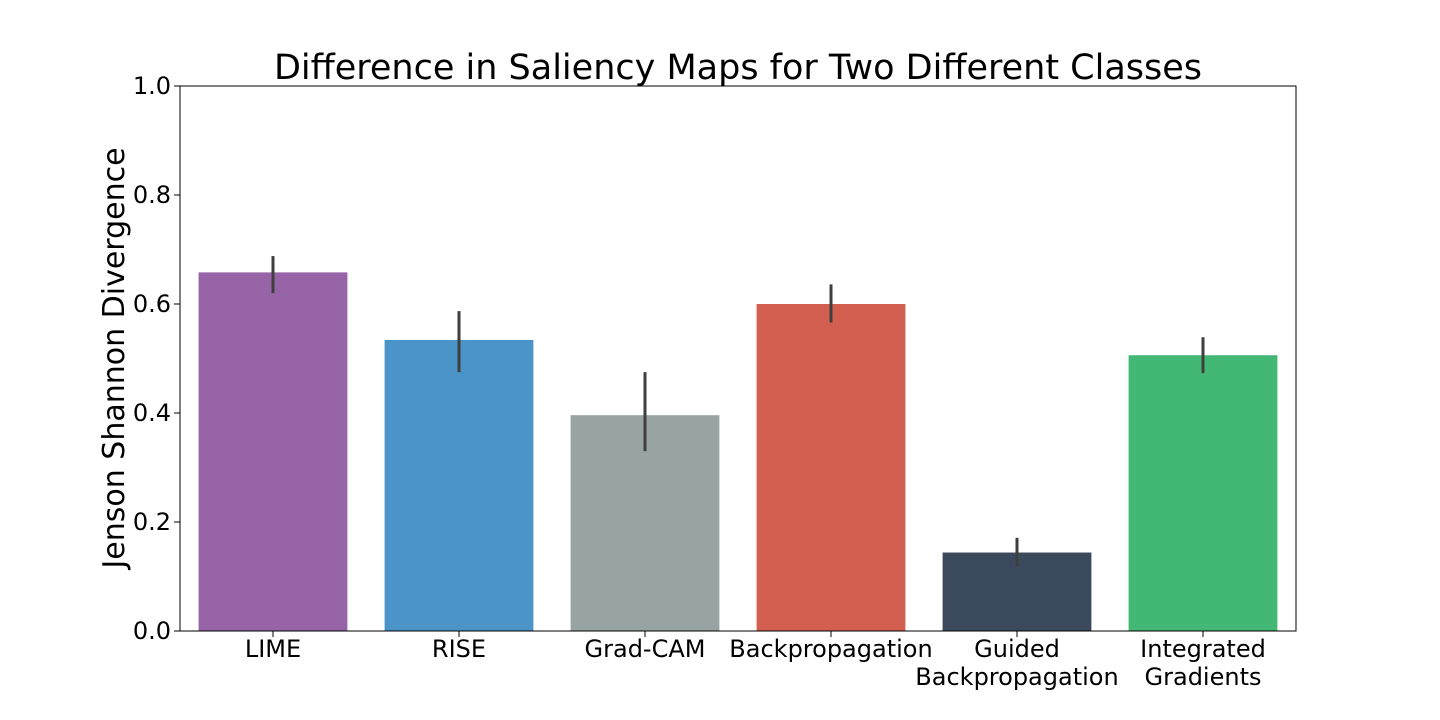  I want to click on x-tick-label-1: RISE, so click(459, 649).